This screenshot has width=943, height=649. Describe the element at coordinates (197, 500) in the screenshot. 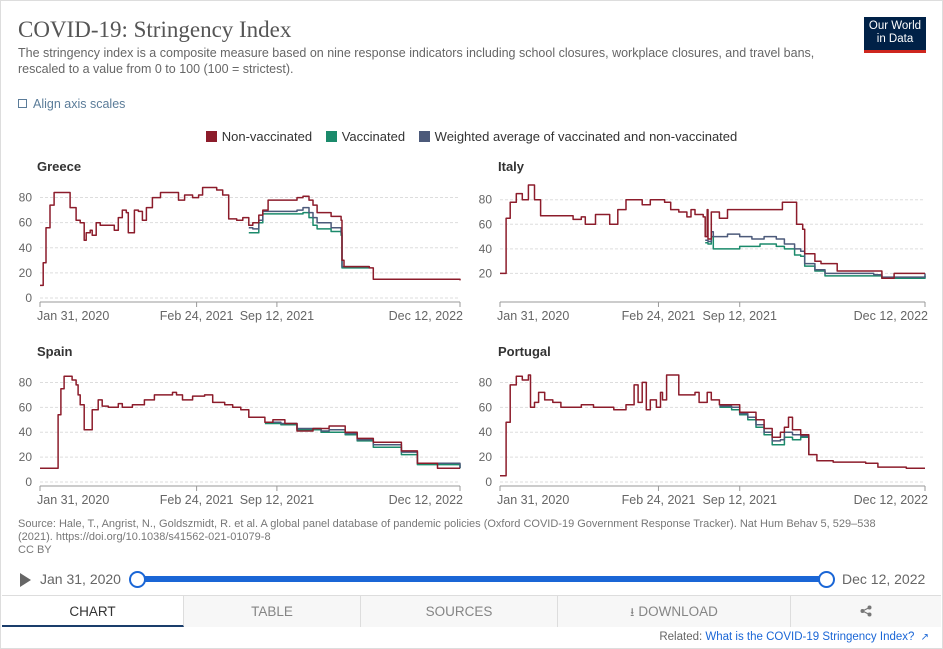

I see `x-tick-label-spain: Feb 24, 2021` at that location.